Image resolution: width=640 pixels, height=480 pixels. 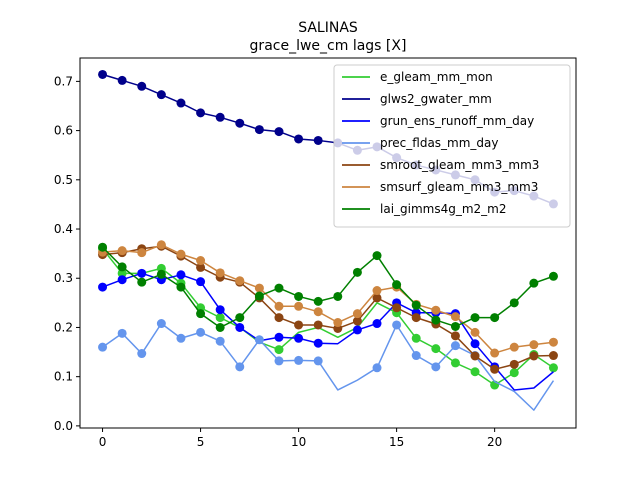 I want to click on x-tick-label: 0, so click(x=103, y=442).